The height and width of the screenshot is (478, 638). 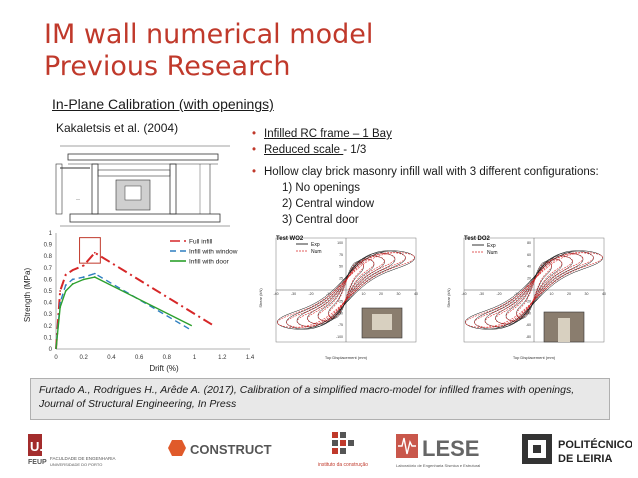 What do you see at coordinates (145, 185) in the screenshot?
I see `test-setup-drawing: —` at bounding box center [145, 185].